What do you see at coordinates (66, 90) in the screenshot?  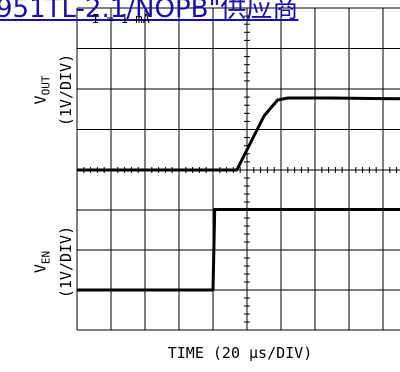 I see `vout-scale-label: (1V/DIV)` at bounding box center [66, 90].